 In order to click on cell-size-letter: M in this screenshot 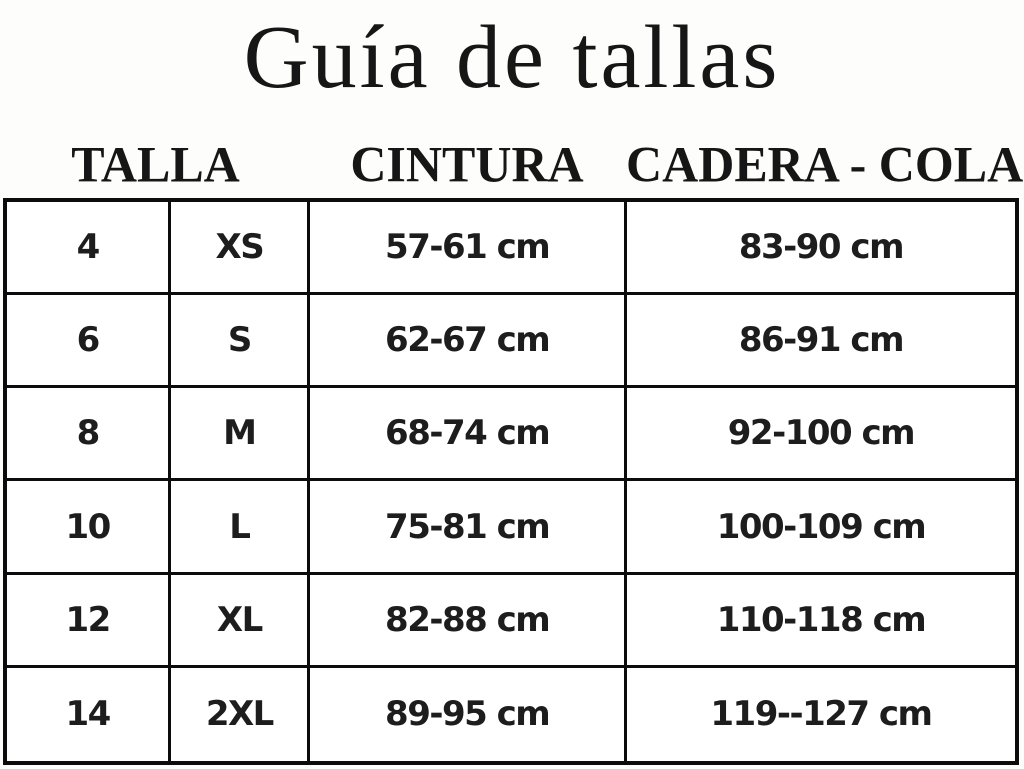, I will do `click(241, 435)`.